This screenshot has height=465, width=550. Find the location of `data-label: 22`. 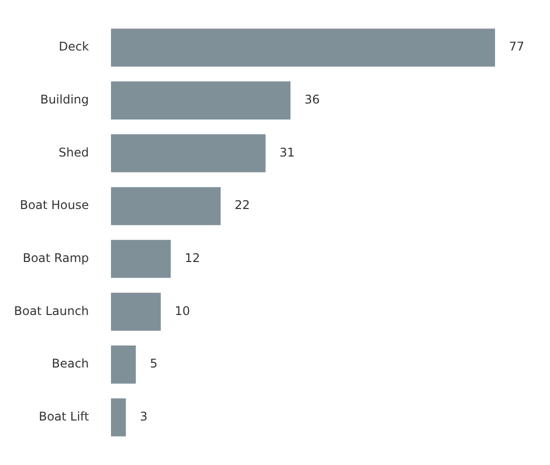

data-label: 22 is located at coordinates (242, 205).